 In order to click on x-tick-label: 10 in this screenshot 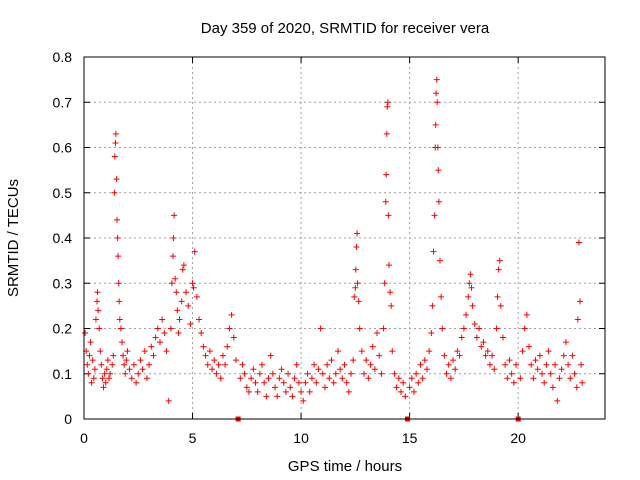, I will do `click(301, 438)`.